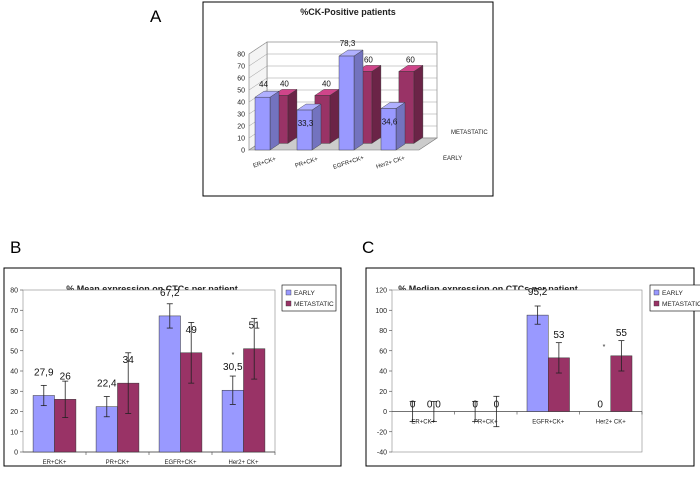  What do you see at coordinates (548, 423) in the screenshot?
I see `chart-c-category-label: EGFR+CK+` at bounding box center [548, 423].